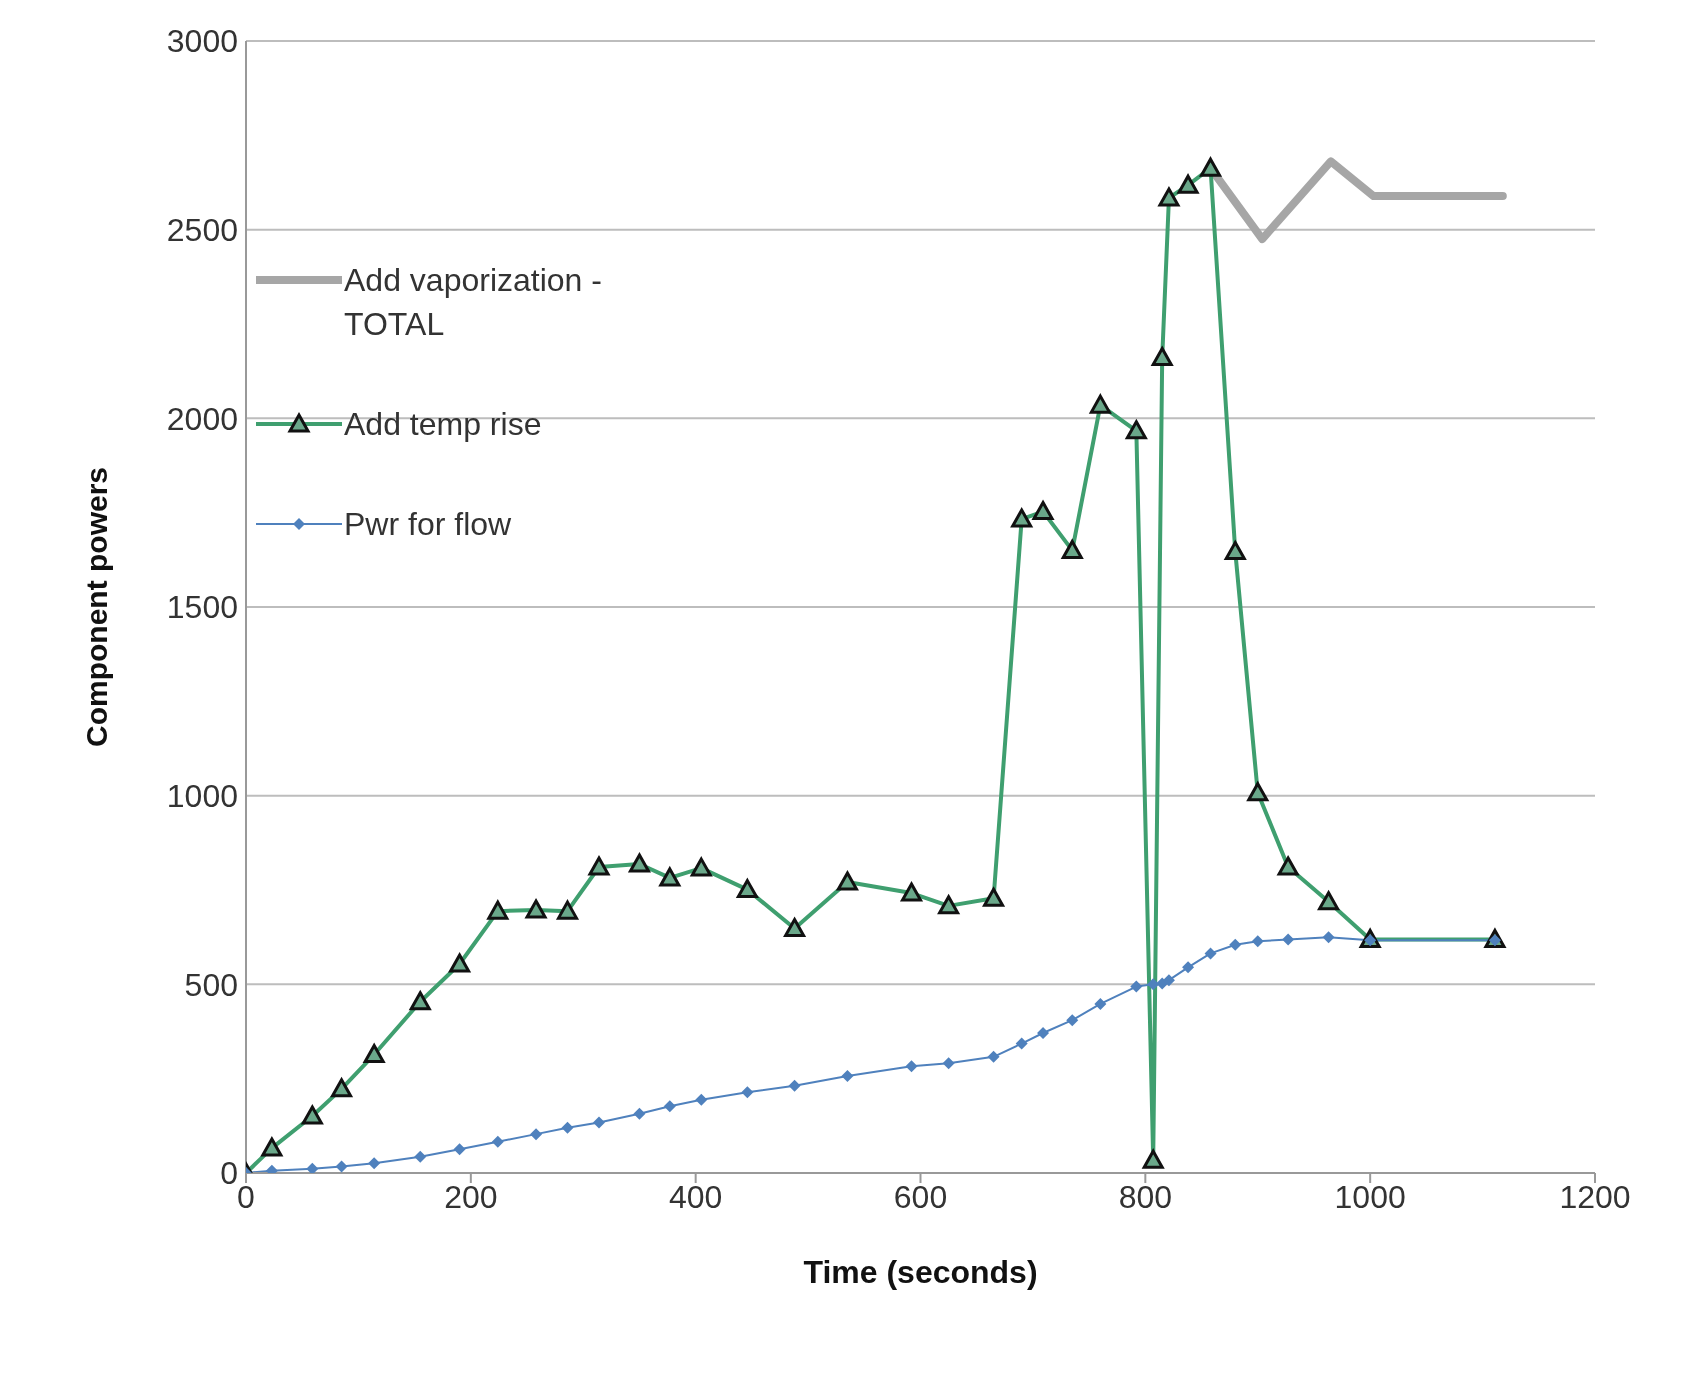 The height and width of the screenshot is (1376, 1689). I want to click on y-tick-label: 2000, so click(202, 418).